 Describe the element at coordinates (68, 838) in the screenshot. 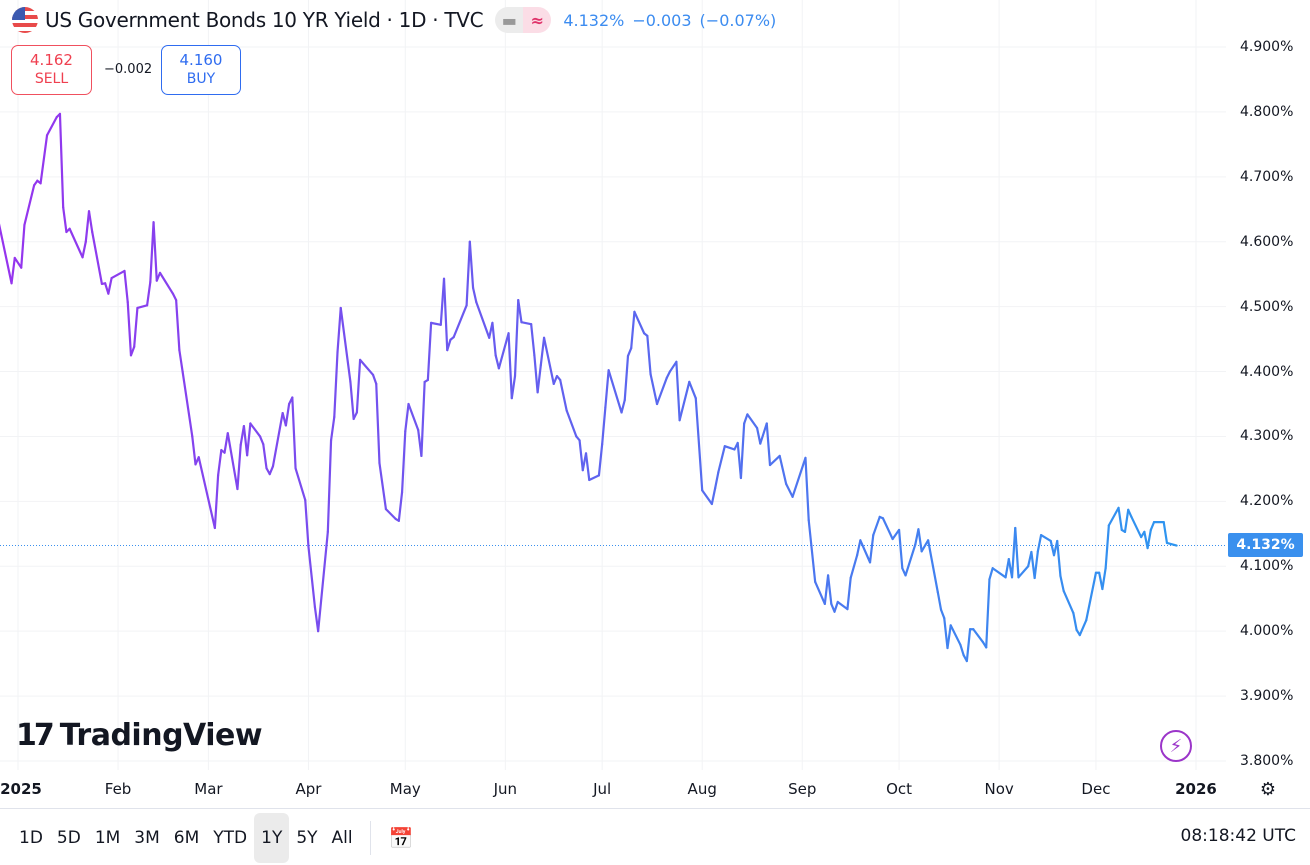

I see `range-5d-button: 5D` at that location.